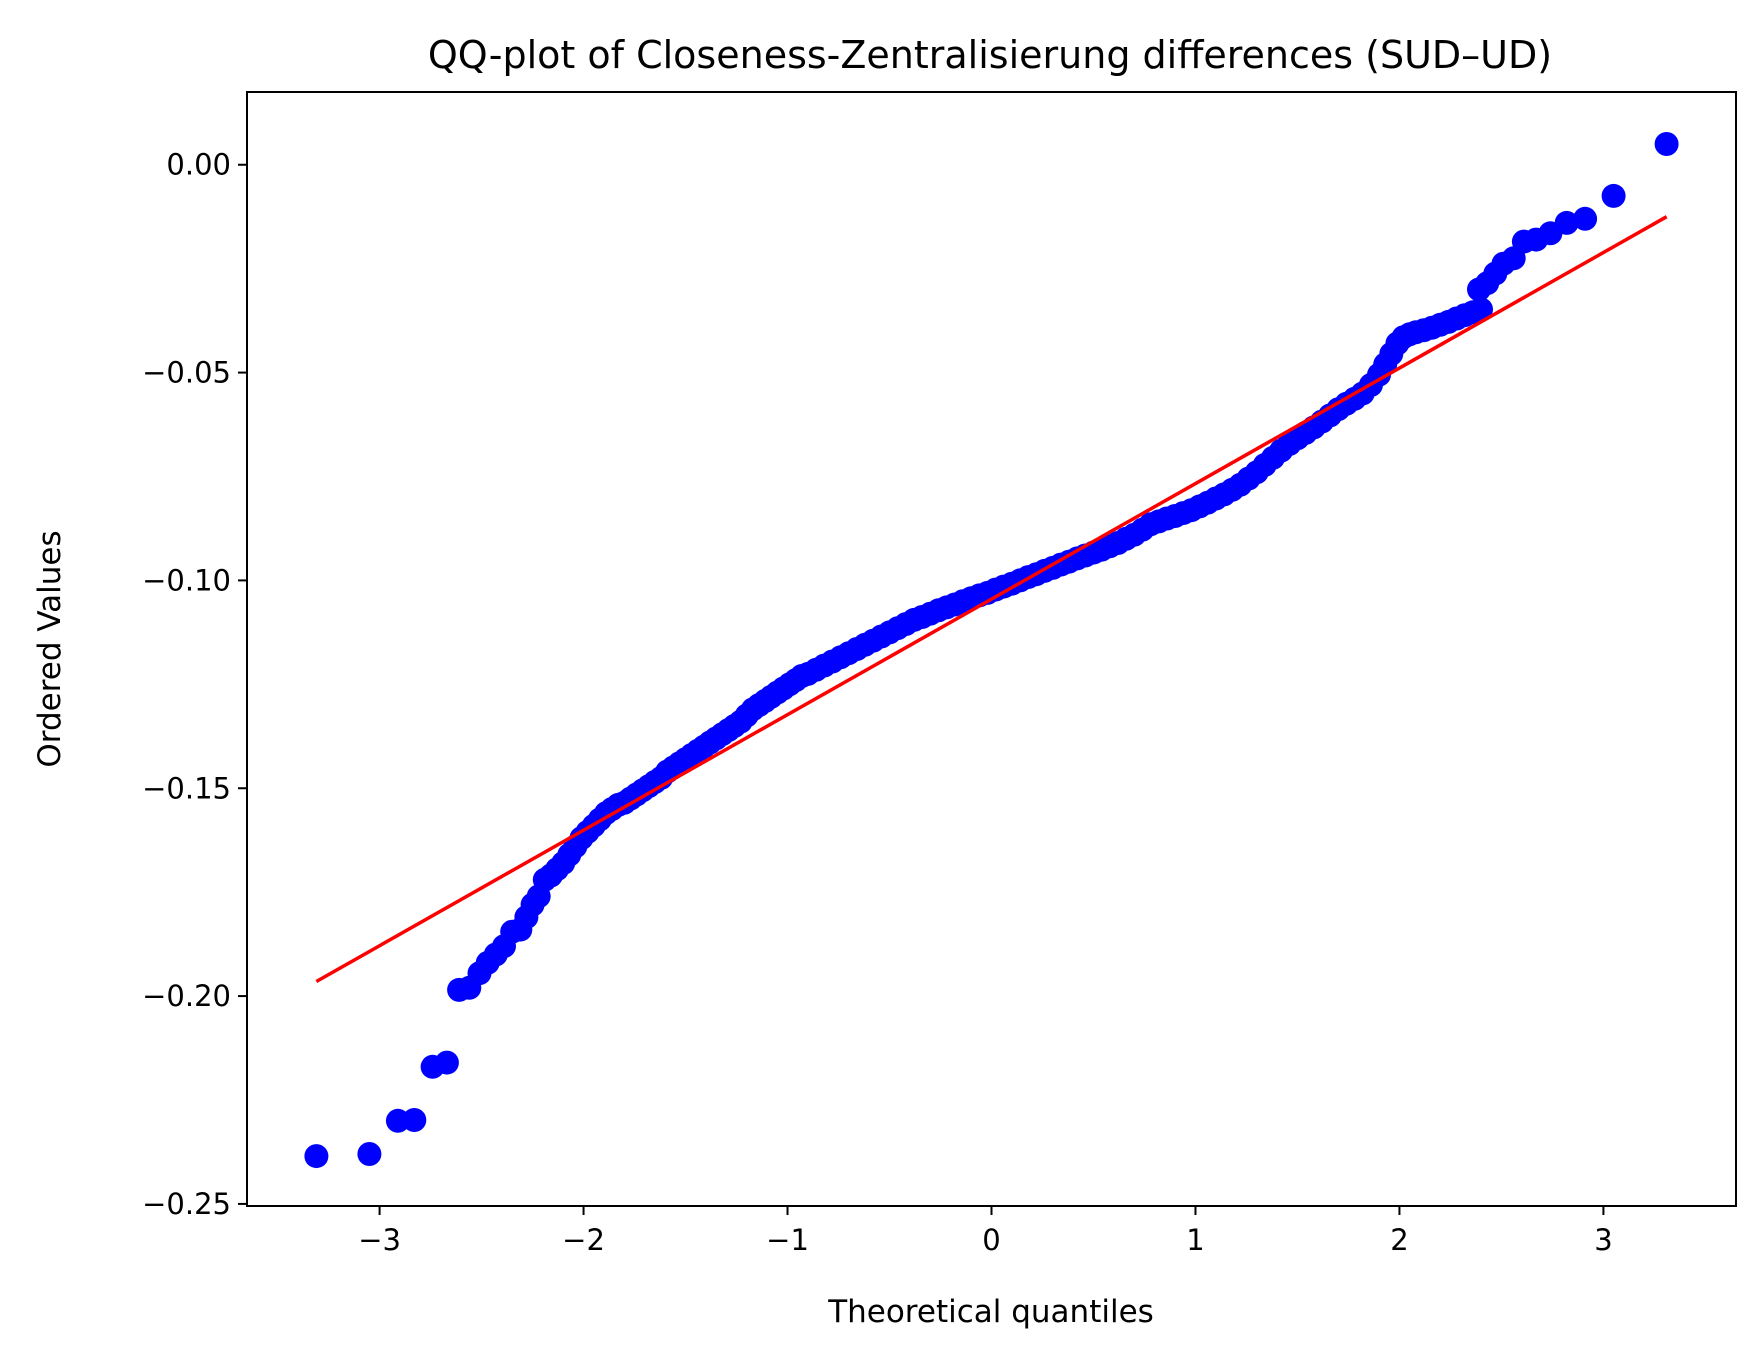 The width and height of the screenshot is (1763, 1361). I want to click on y-tick-label: −0.05, so click(186, 373).